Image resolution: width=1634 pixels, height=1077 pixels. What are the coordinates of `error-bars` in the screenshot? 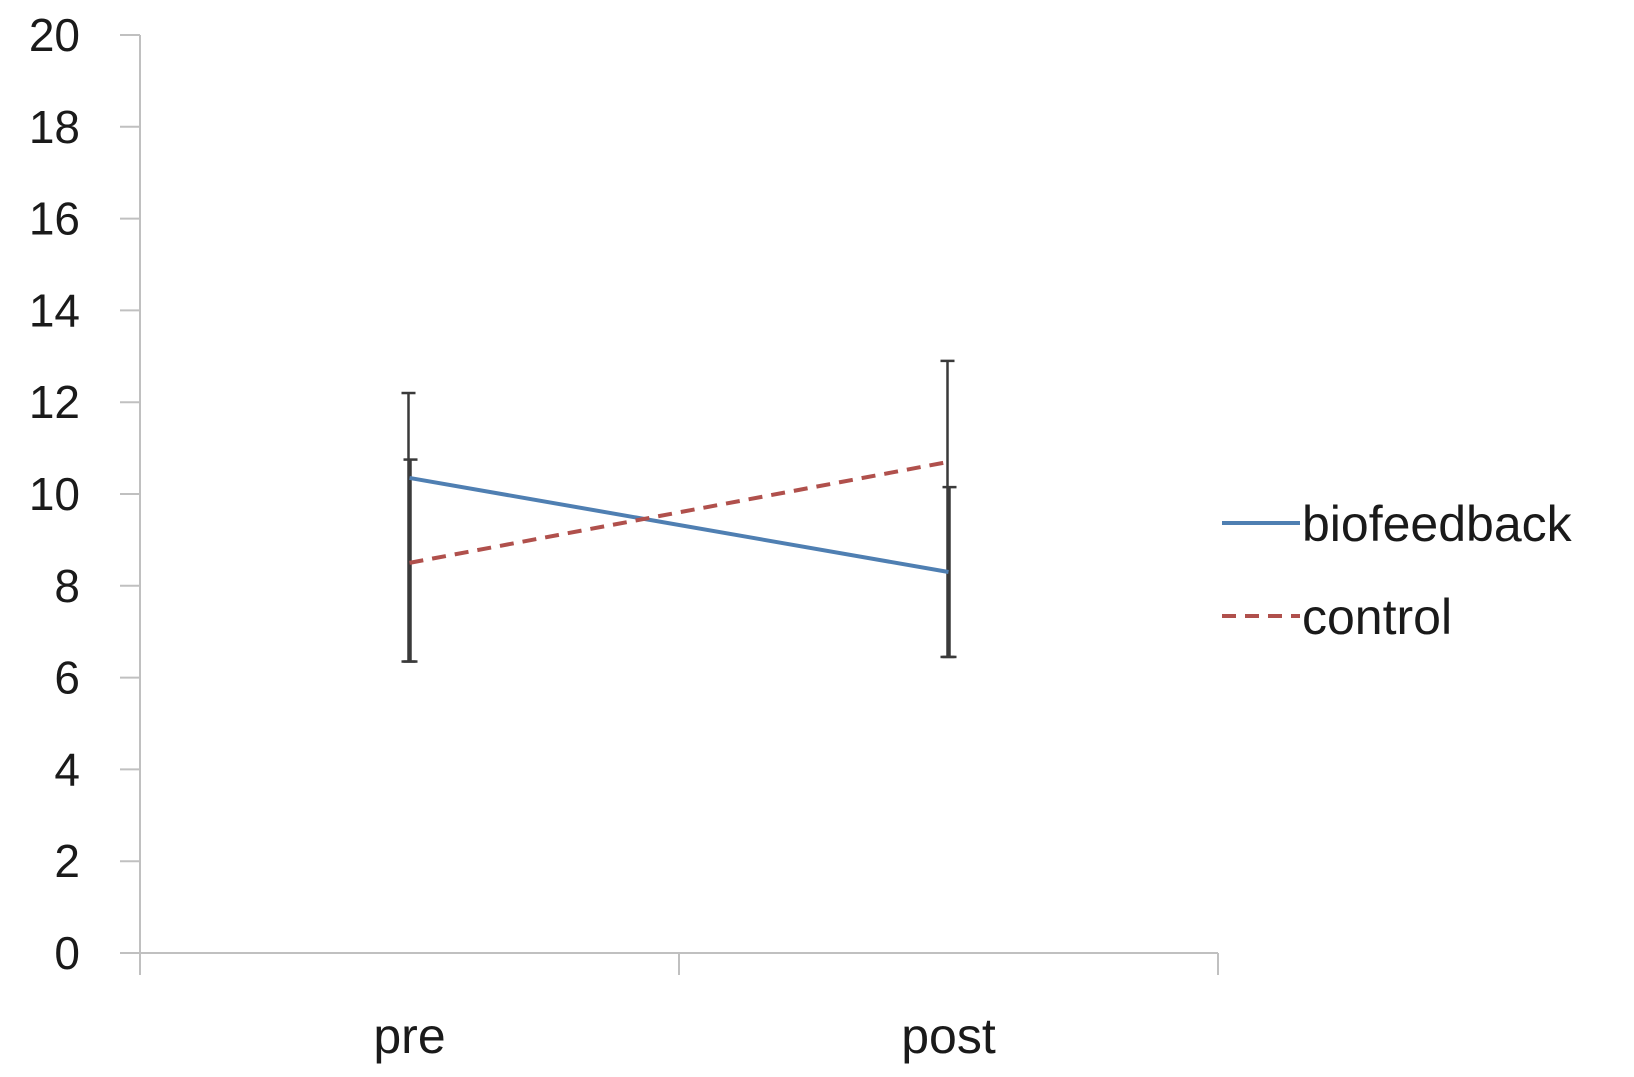 It's located at (679, 511).